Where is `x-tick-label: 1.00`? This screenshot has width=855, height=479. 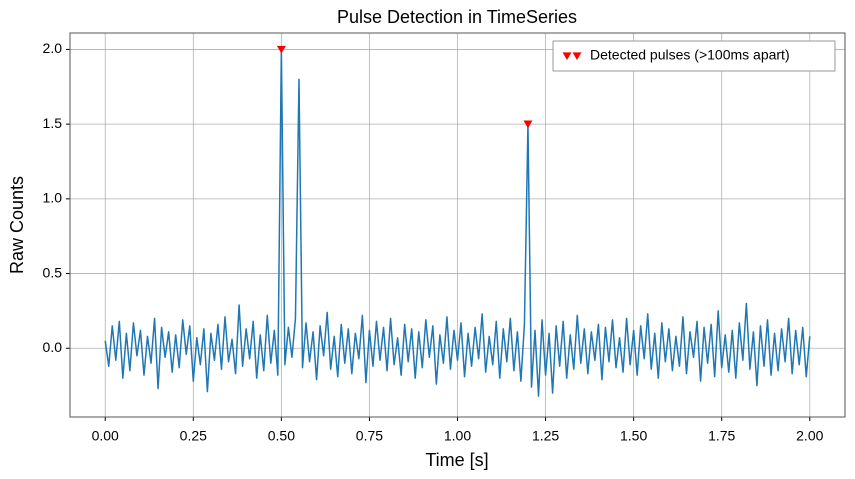
x-tick-label: 1.00 is located at coordinates (457, 436).